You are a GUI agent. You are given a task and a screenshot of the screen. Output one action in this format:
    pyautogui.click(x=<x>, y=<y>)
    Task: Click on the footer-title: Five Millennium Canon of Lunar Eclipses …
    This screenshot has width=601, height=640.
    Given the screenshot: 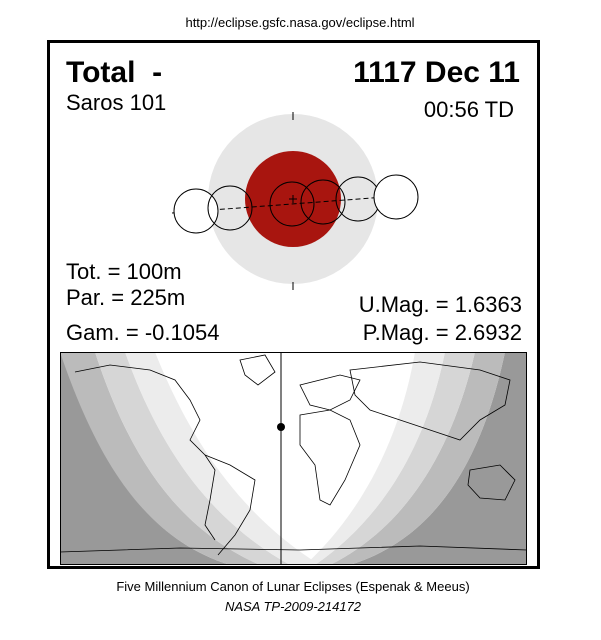 What is the action you would take?
    pyautogui.click(x=292, y=586)
    